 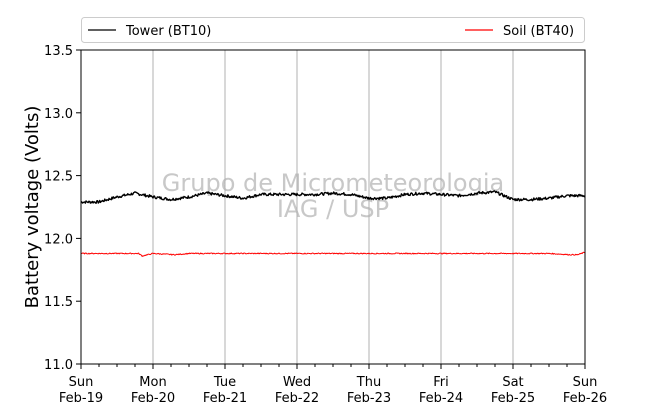 I want to click on x-tick-label-day: Thu, so click(x=368, y=382).